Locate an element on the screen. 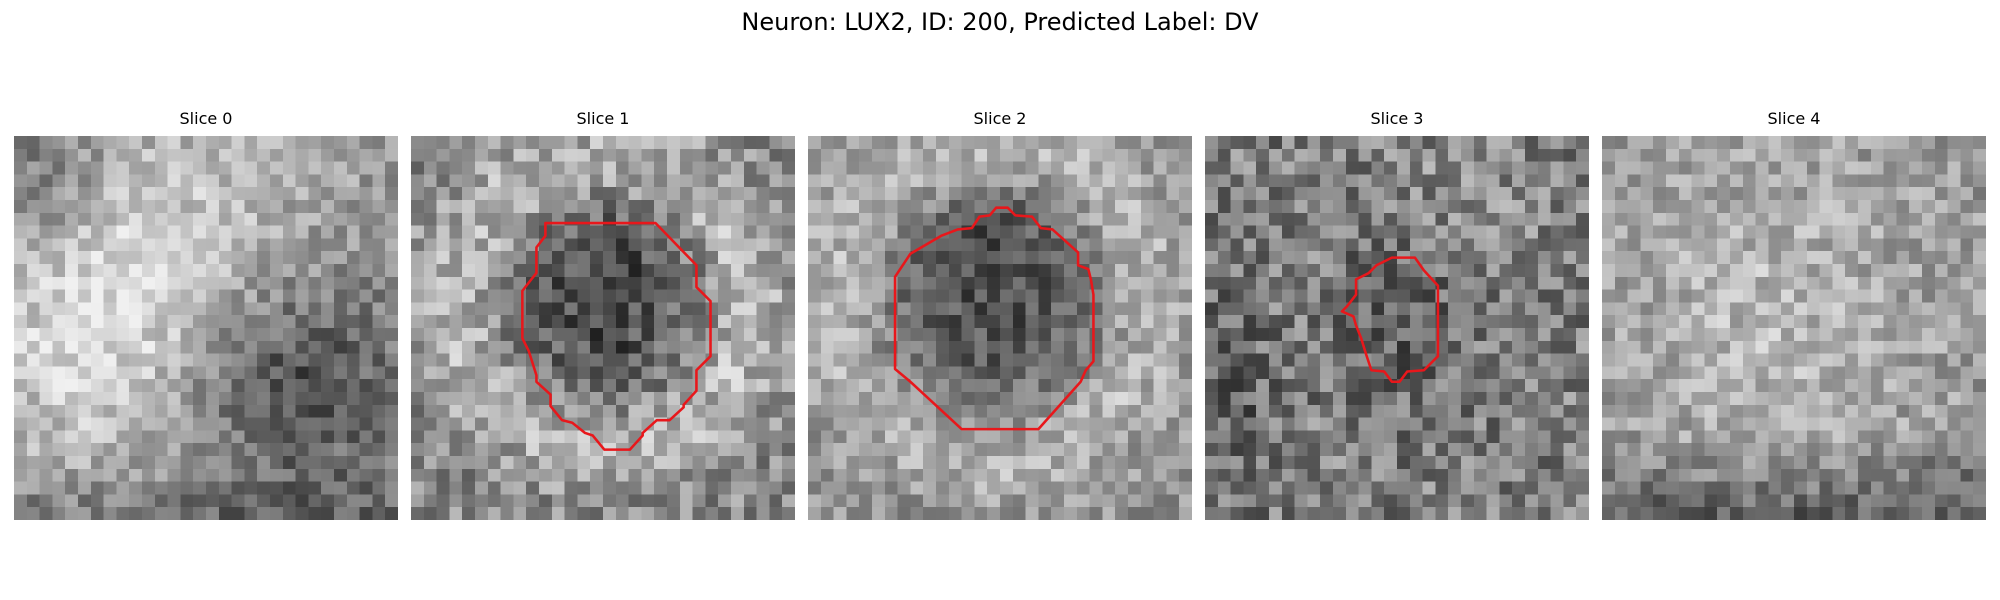  slice-title: Slice 0 is located at coordinates (206, 118).